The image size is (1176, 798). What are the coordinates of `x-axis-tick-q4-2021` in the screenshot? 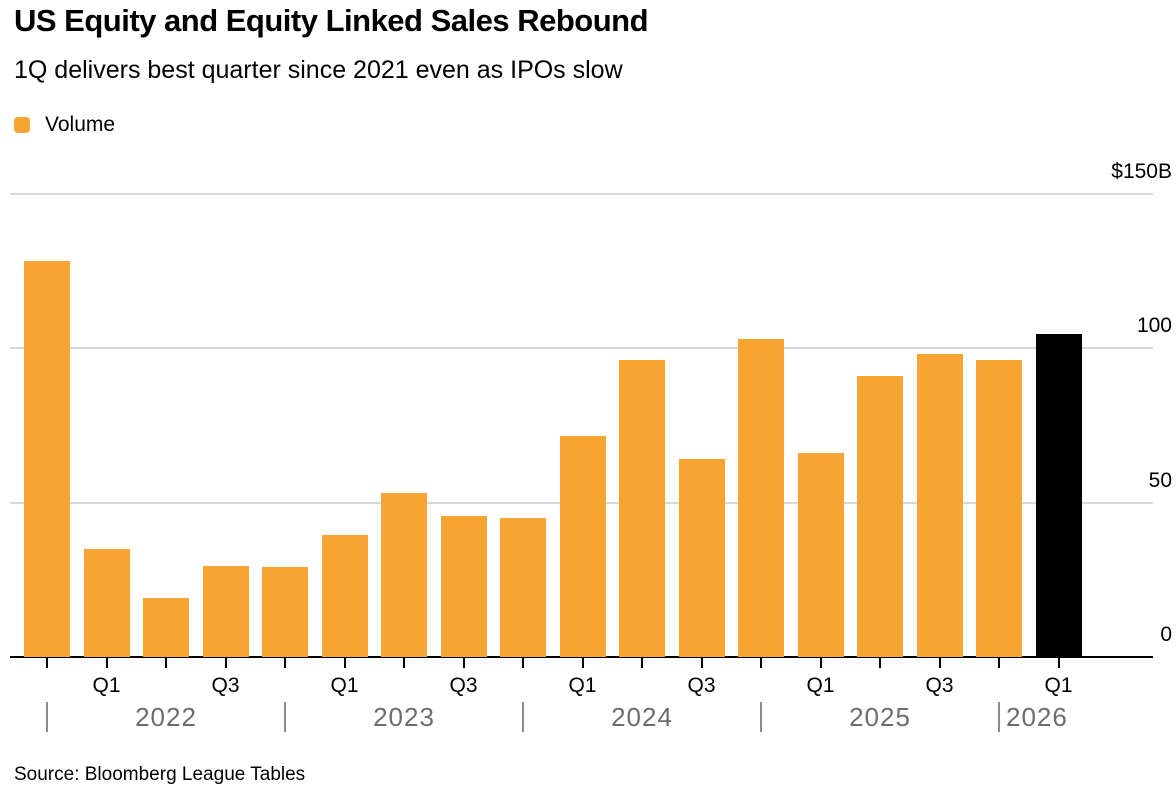 It's located at (47, 663).